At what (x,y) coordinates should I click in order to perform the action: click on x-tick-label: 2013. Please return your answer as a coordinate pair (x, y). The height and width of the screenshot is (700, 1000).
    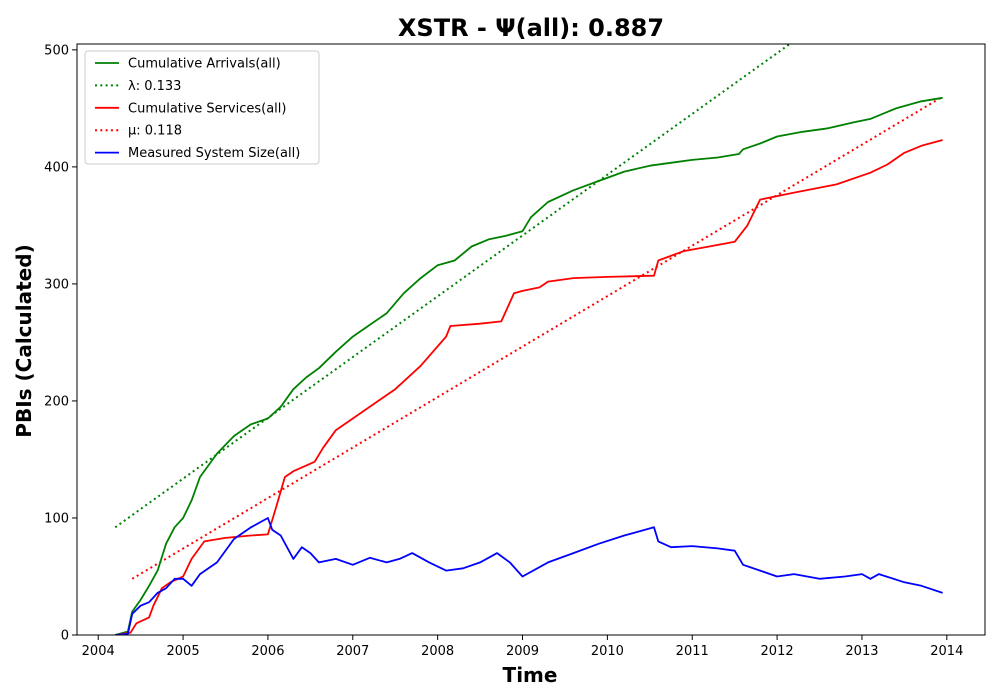
    Looking at the image, I should click on (861, 651).